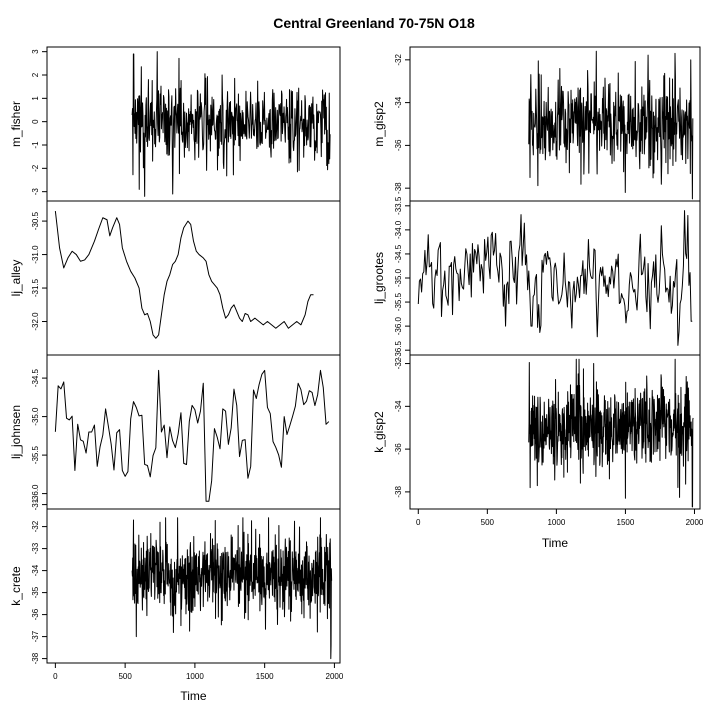 The height and width of the screenshot is (720, 720). Describe the element at coordinates (16, 124) in the screenshot. I see `y-axis-label: m_fisher` at that location.